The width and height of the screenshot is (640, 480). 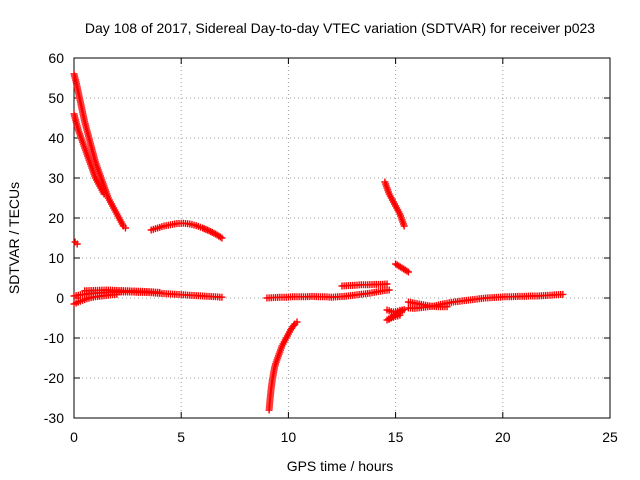 I want to click on y-tick-label: -30, so click(x=54, y=418).